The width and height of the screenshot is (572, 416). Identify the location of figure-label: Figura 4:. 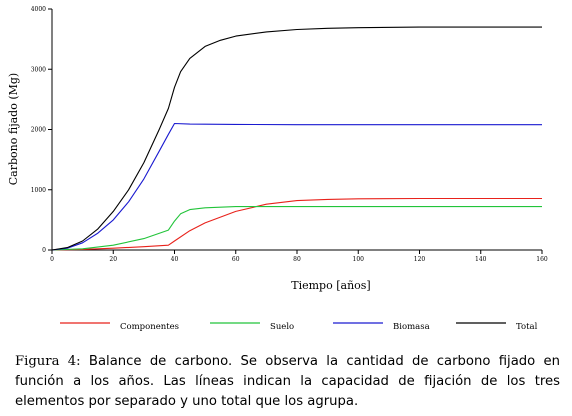
(48, 361).